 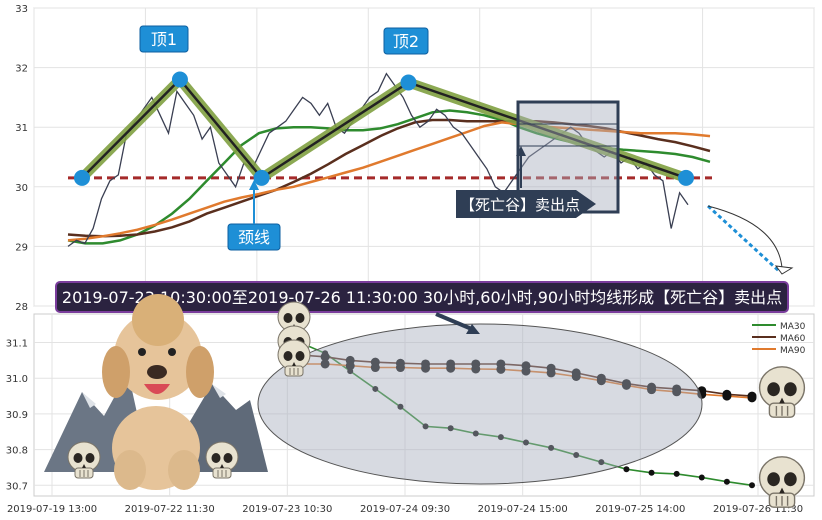 I want to click on y-tick-label: 30.9, so click(x=17, y=415).